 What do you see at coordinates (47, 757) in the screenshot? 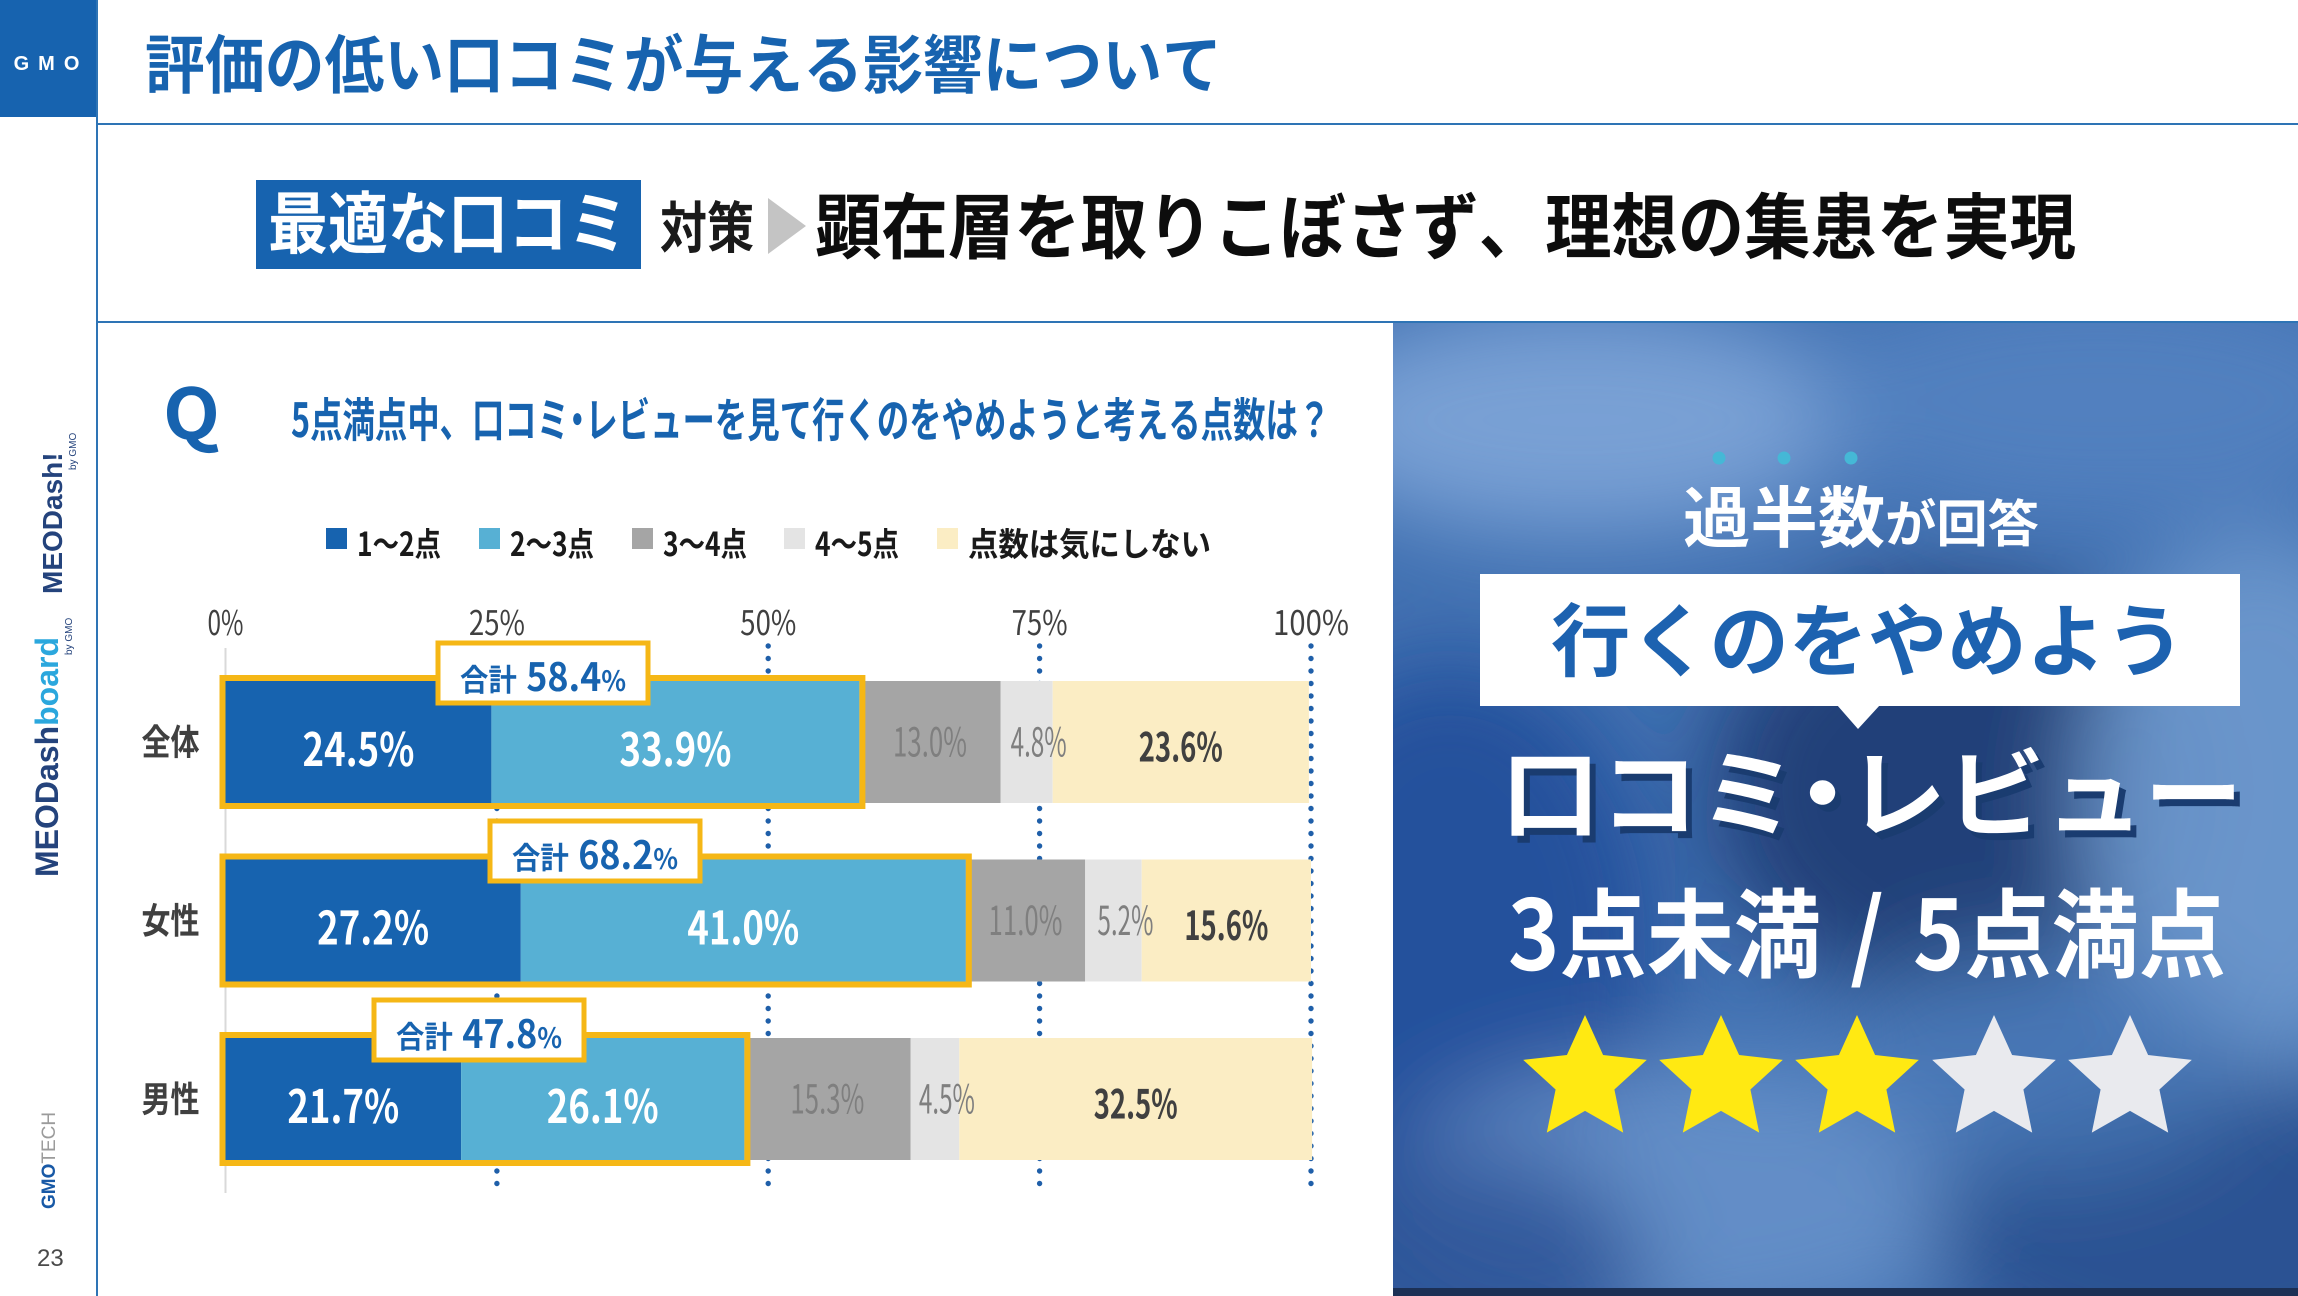
I see `svg-text: MEODashboard` at bounding box center [47, 757].